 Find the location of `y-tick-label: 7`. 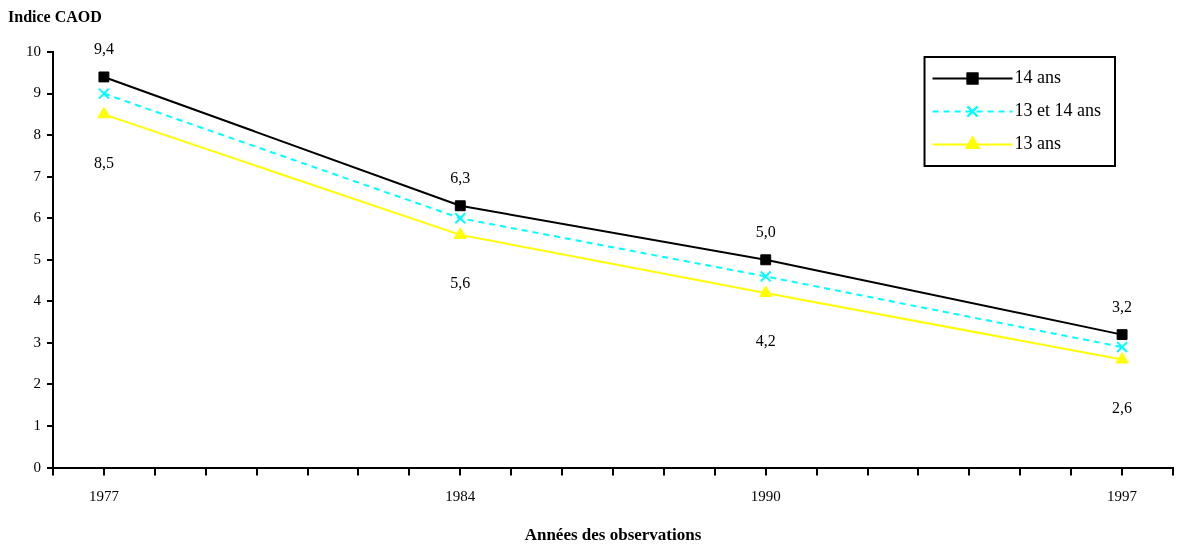

y-tick-label: 7 is located at coordinates (37, 175).